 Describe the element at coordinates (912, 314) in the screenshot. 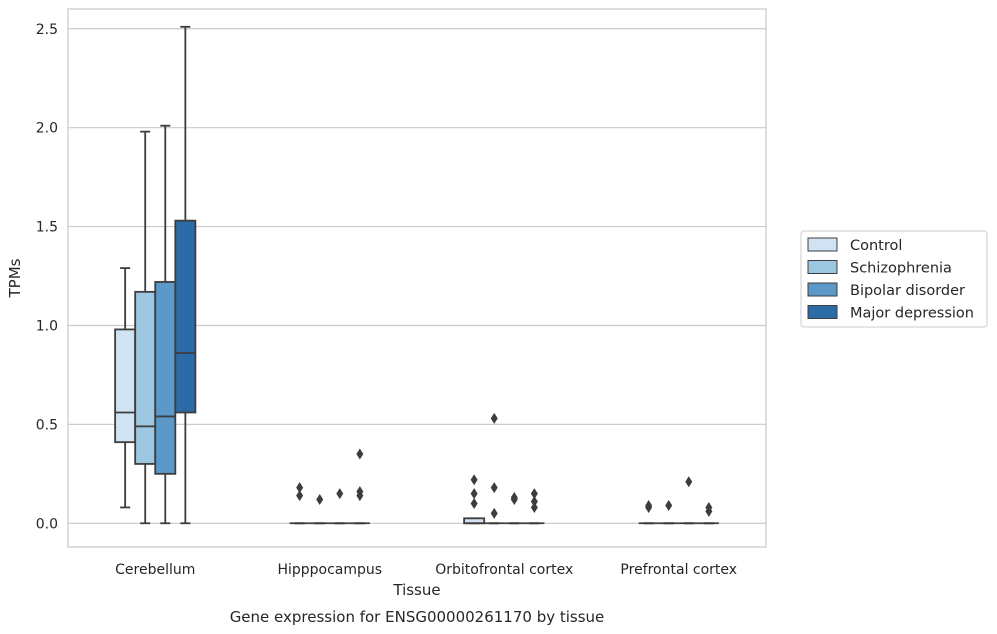

I see `legend-label: Major depression` at that location.